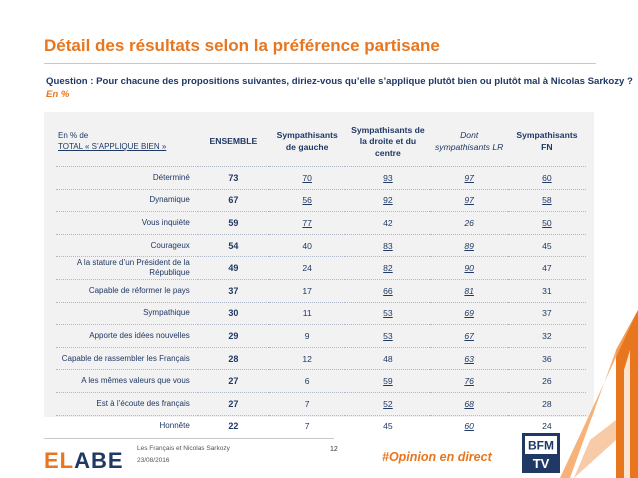  What do you see at coordinates (307, 313) in the screenshot?
I see `cell-gauche: 11` at bounding box center [307, 313].